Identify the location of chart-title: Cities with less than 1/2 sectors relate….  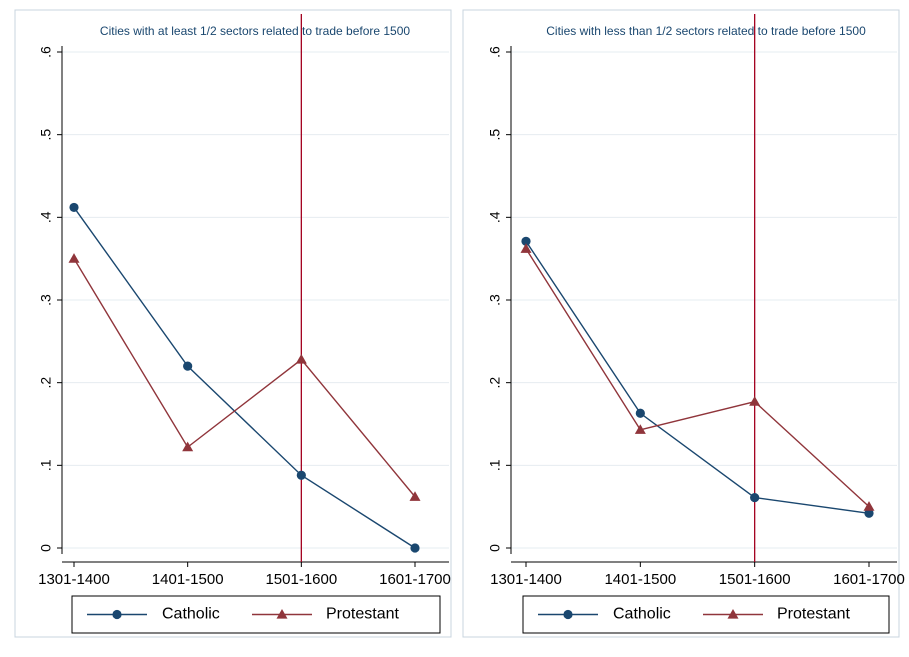
(706, 31).